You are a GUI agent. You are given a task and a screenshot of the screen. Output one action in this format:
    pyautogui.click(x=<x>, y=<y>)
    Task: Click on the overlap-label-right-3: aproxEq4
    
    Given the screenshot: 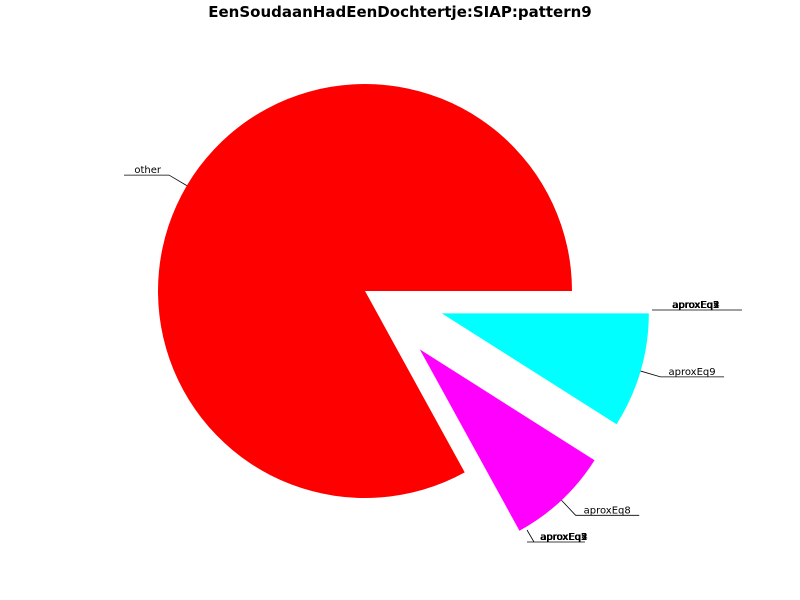 What is the action you would take?
    pyautogui.click(x=696, y=305)
    